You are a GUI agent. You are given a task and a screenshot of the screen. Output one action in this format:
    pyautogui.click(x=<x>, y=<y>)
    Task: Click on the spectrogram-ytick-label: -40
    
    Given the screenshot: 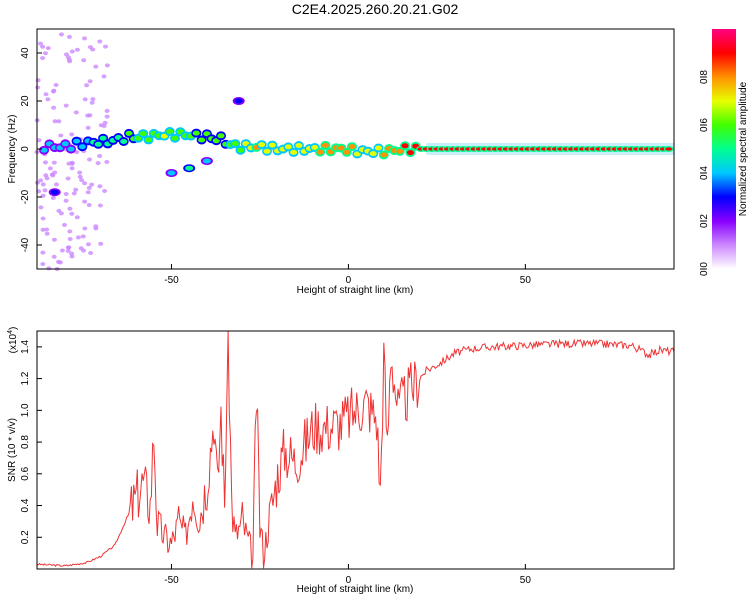 What is the action you would take?
    pyautogui.click(x=25, y=244)
    